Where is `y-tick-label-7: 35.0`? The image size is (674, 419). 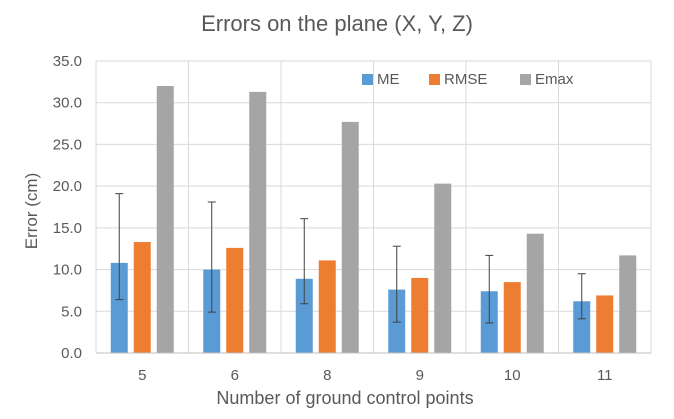 y-tick-label-7: 35.0 is located at coordinates (67, 61).